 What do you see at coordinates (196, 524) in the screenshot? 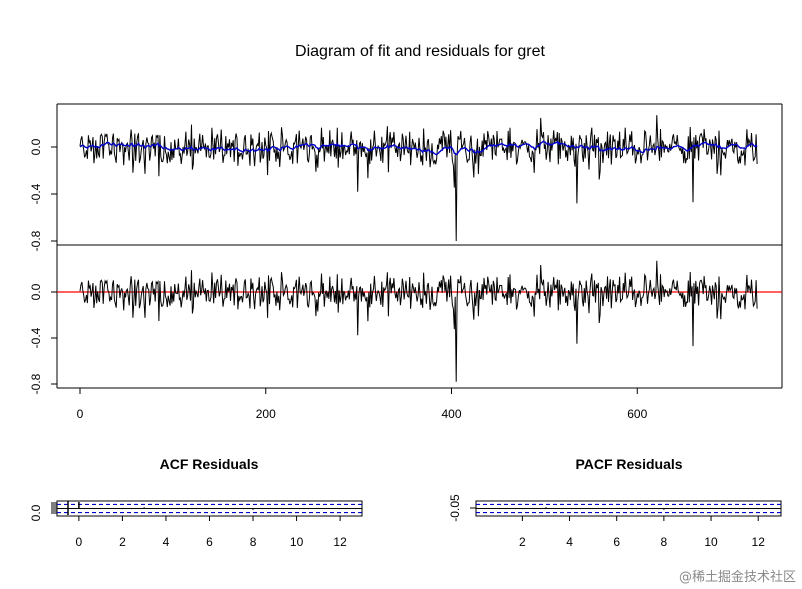
I see `acf-panel: 0 2 4 6 8 10 12 0.0` at bounding box center [196, 524].